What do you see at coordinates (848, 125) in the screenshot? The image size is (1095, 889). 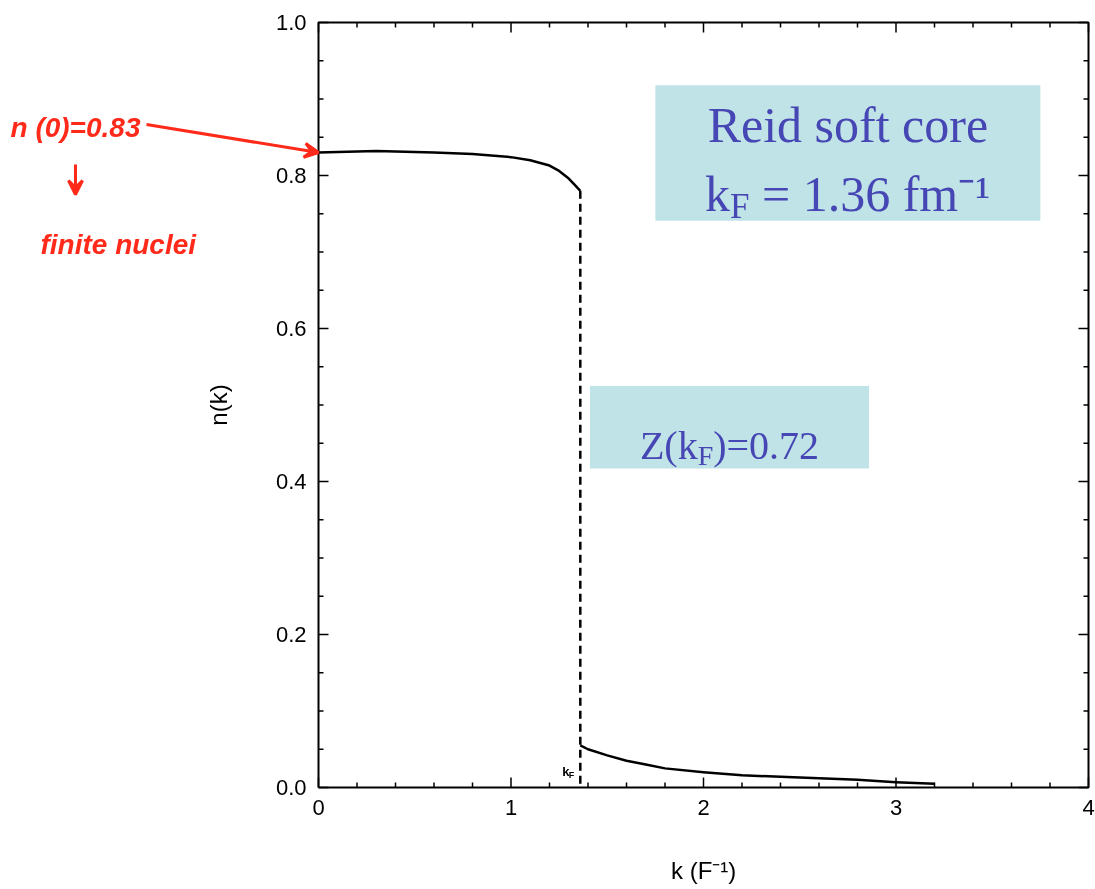 I see `annotation: Reid soft core` at bounding box center [848, 125].